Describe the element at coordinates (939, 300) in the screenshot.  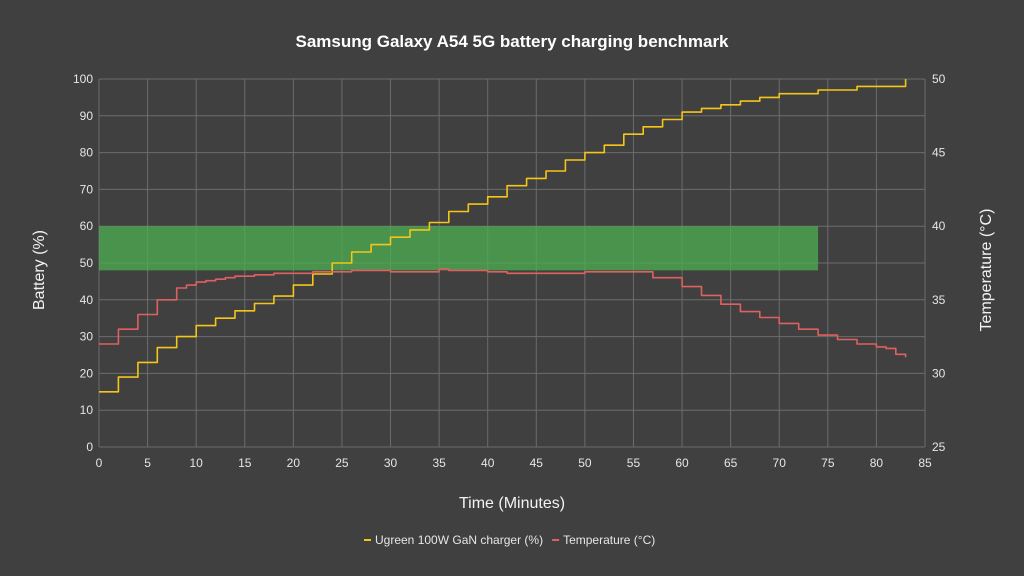
I see `y2-tick-label: 35` at that location.